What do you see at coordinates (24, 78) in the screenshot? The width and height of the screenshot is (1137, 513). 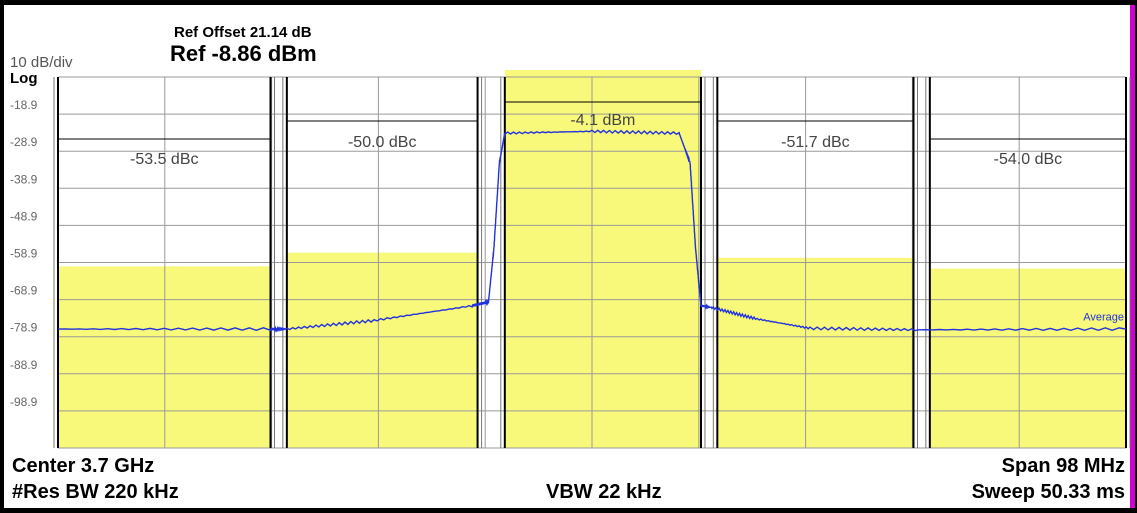 I see `scale-type-label: Log` at bounding box center [24, 78].